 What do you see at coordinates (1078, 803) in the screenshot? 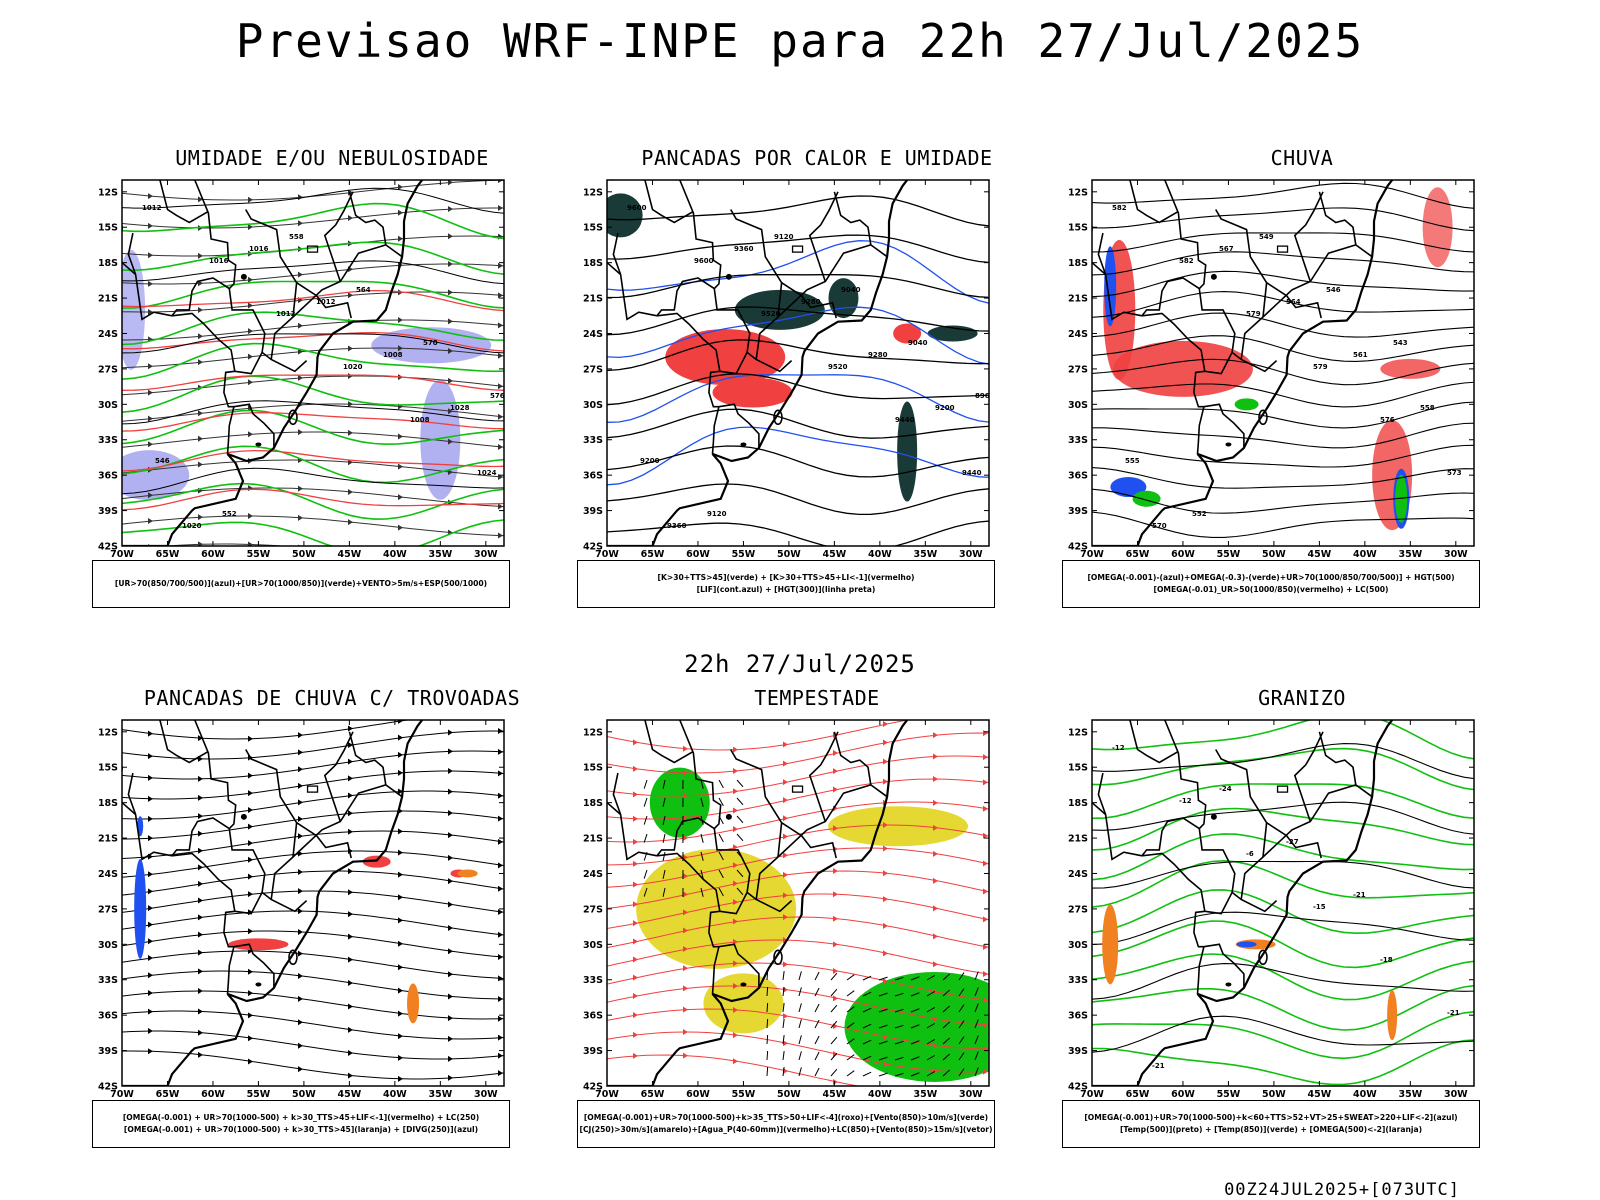
I see `lat-tick-label: 18S` at bounding box center [1078, 803].